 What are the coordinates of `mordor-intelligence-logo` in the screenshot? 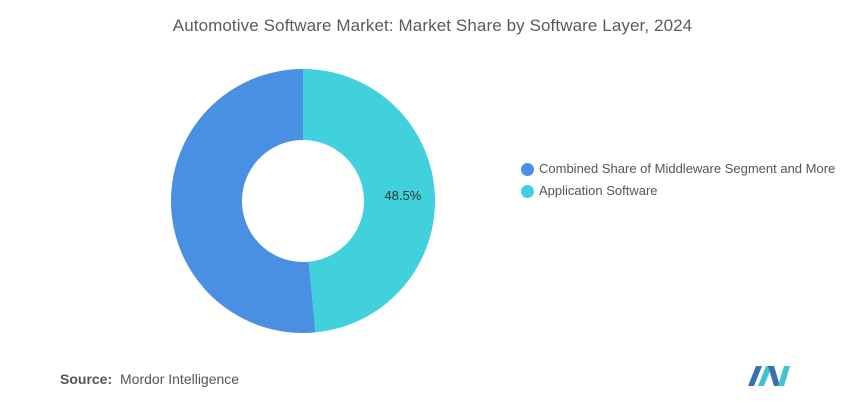 It's located at (769, 376).